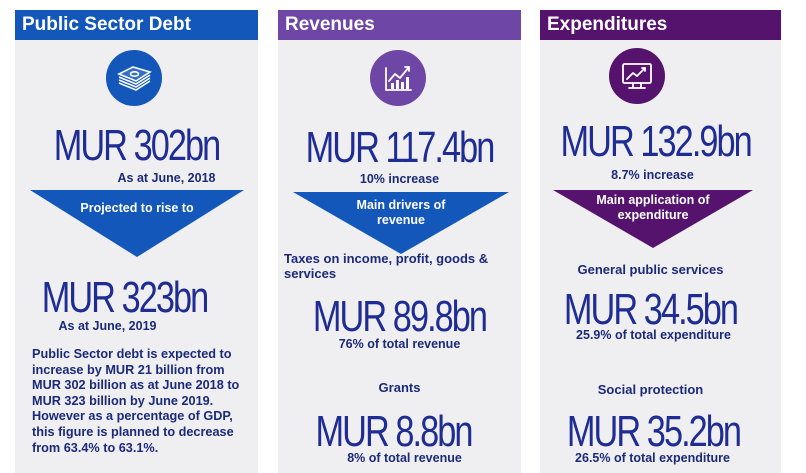 The height and width of the screenshot is (473, 806). Describe the element at coordinates (125, 297) in the screenshot. I see `debt-value-2019: MUR 323bn` at that location.